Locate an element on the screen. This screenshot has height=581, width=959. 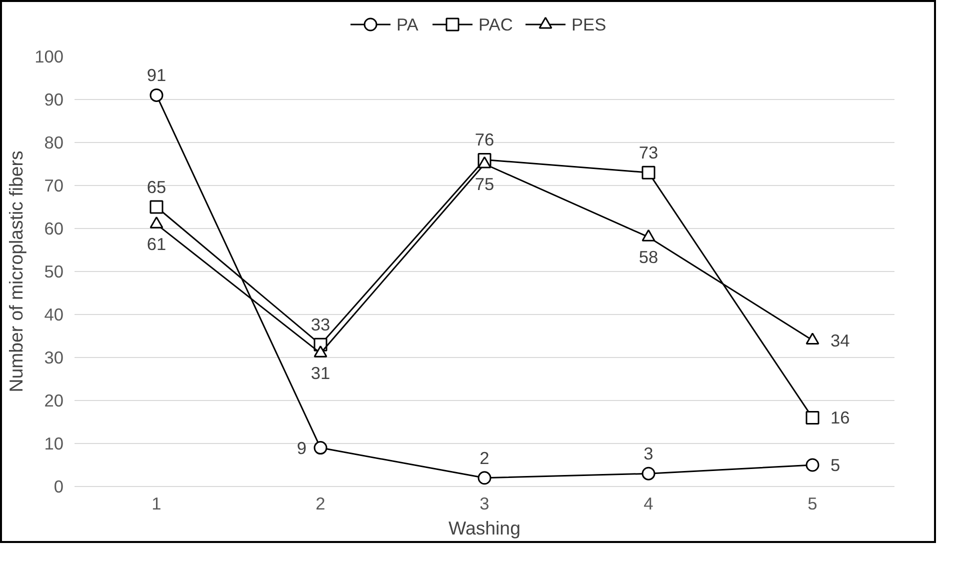
y-tick-label: 0 is located at coordinates (59, 486).